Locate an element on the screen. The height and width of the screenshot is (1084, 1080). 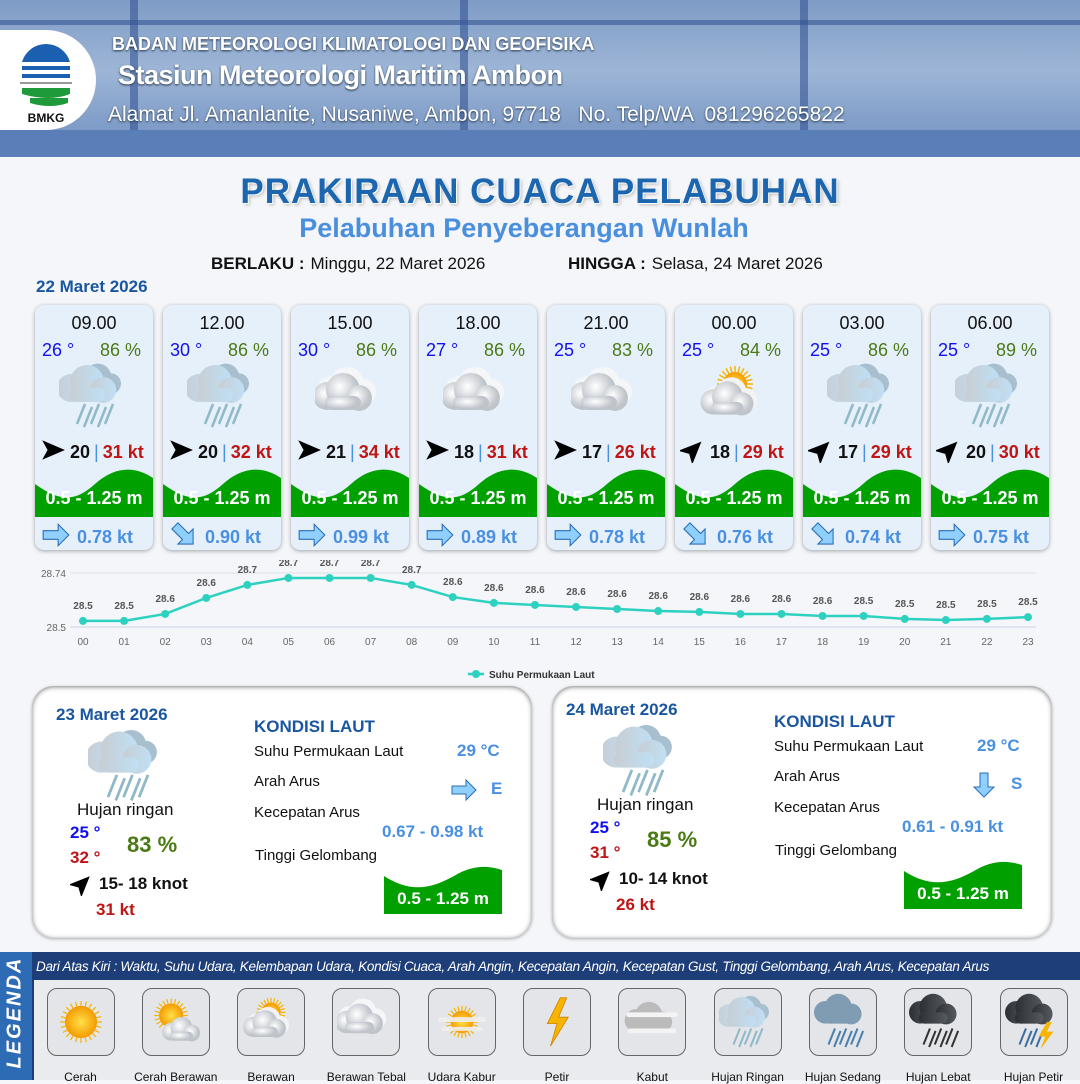
header-banner is located at coordinates (540, 78).